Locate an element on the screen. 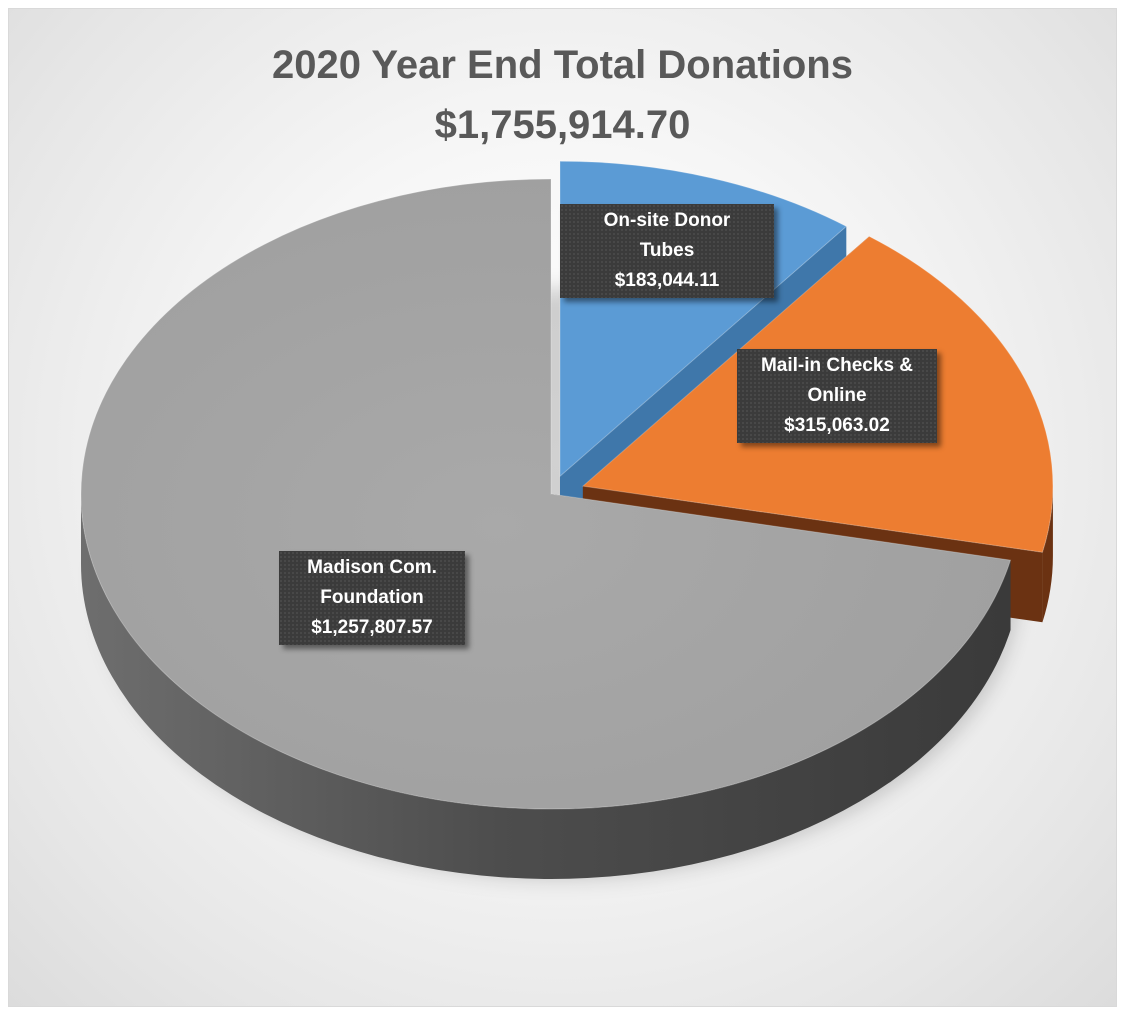  chart-subtitle: $1,755,914.70 is located at coordinates (562, 125).